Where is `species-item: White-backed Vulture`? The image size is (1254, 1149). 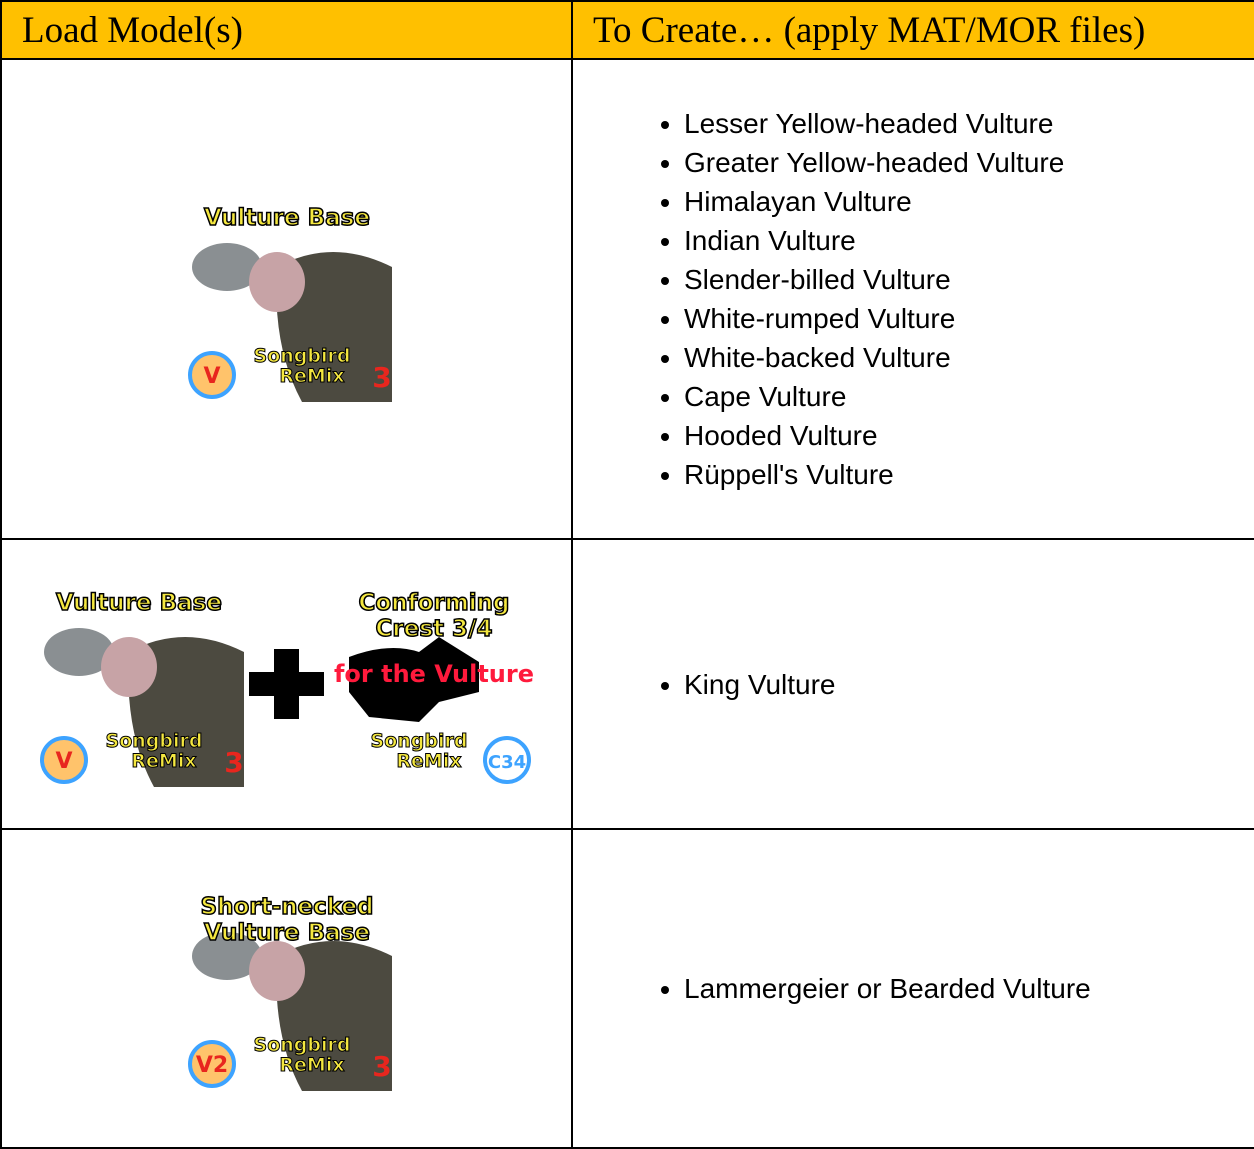 species-item: White-backed Vulture is located at coordinates (969, 357).